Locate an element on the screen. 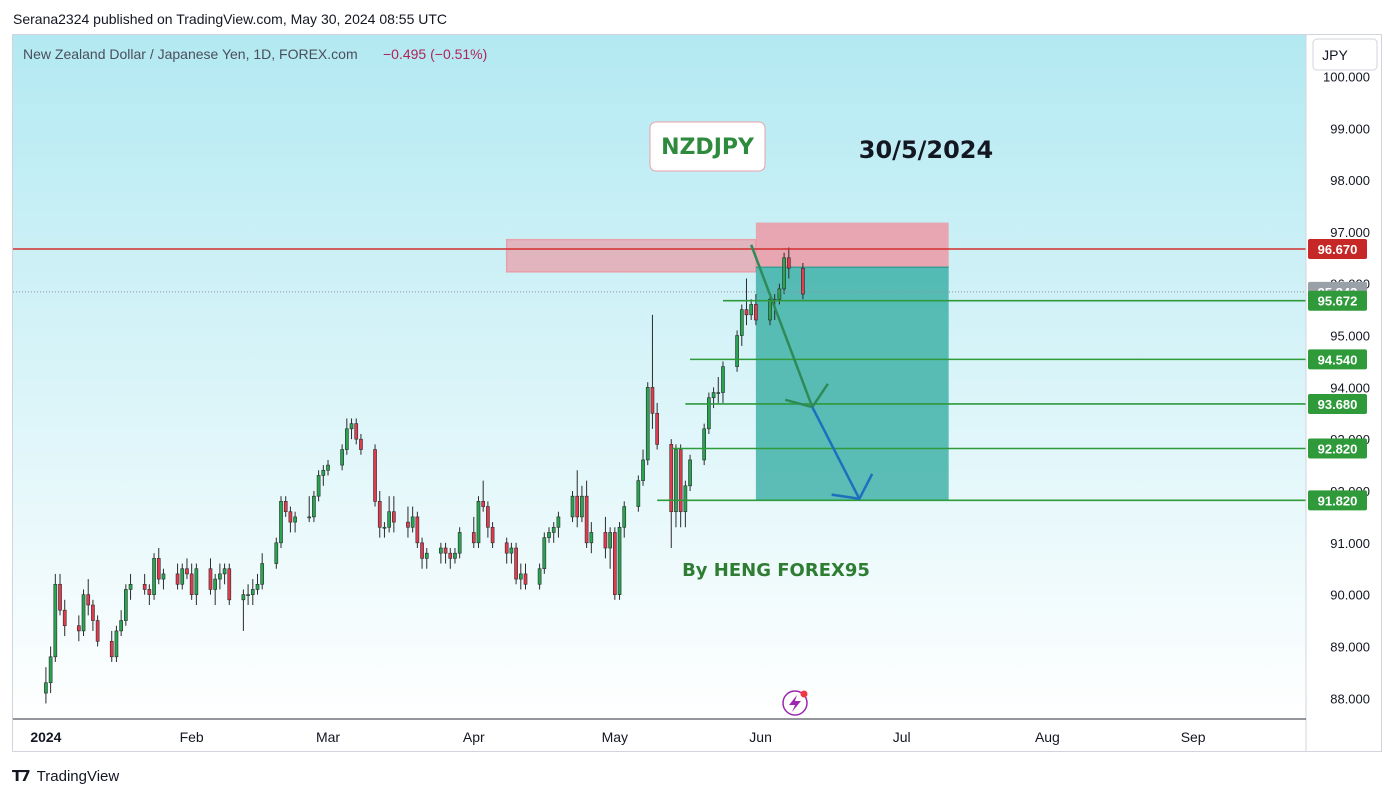 The width and height of the screenshot is (1395, 798). y-tick-label: 99.000 is located at coordinates (1350, 128).